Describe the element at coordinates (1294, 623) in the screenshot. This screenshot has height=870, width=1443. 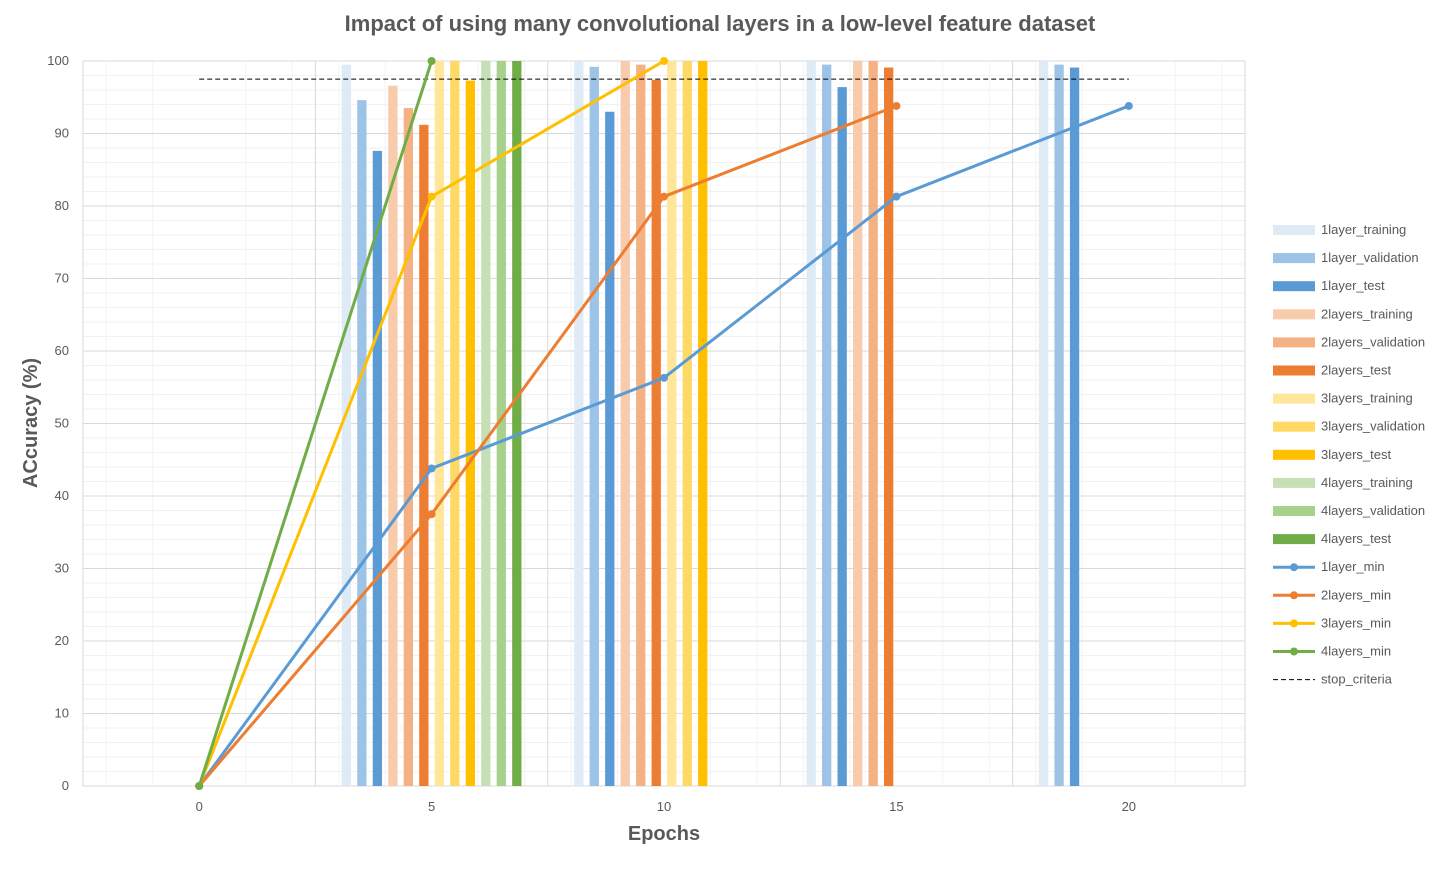
I see `legend-marker-3layers_min` at that location.